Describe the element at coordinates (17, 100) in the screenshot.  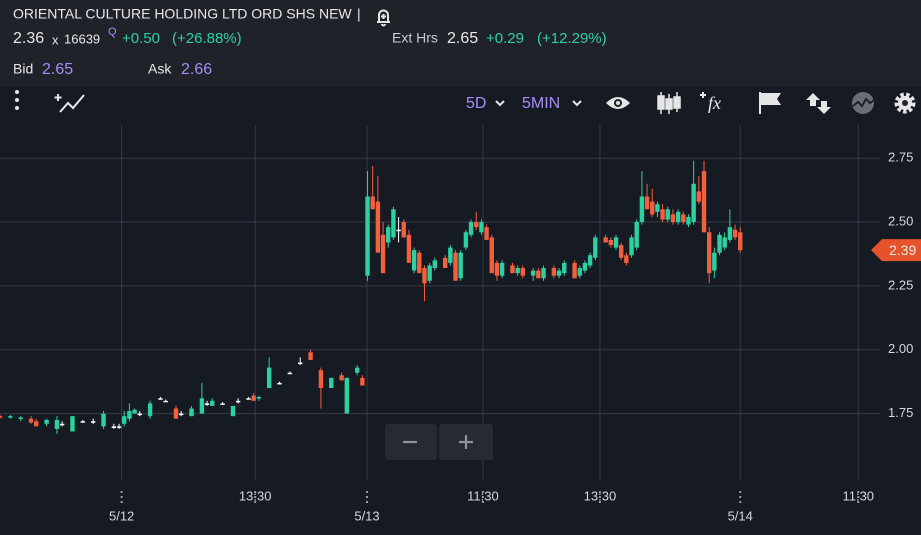
I see `menu-dots` at that location.